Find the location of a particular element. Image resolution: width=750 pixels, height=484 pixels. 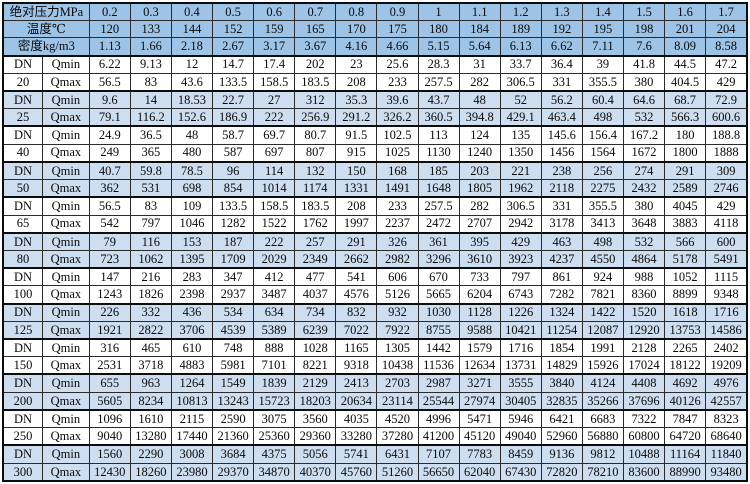

qmin-value-cell: 2265 is located at coordinates (685, 348).